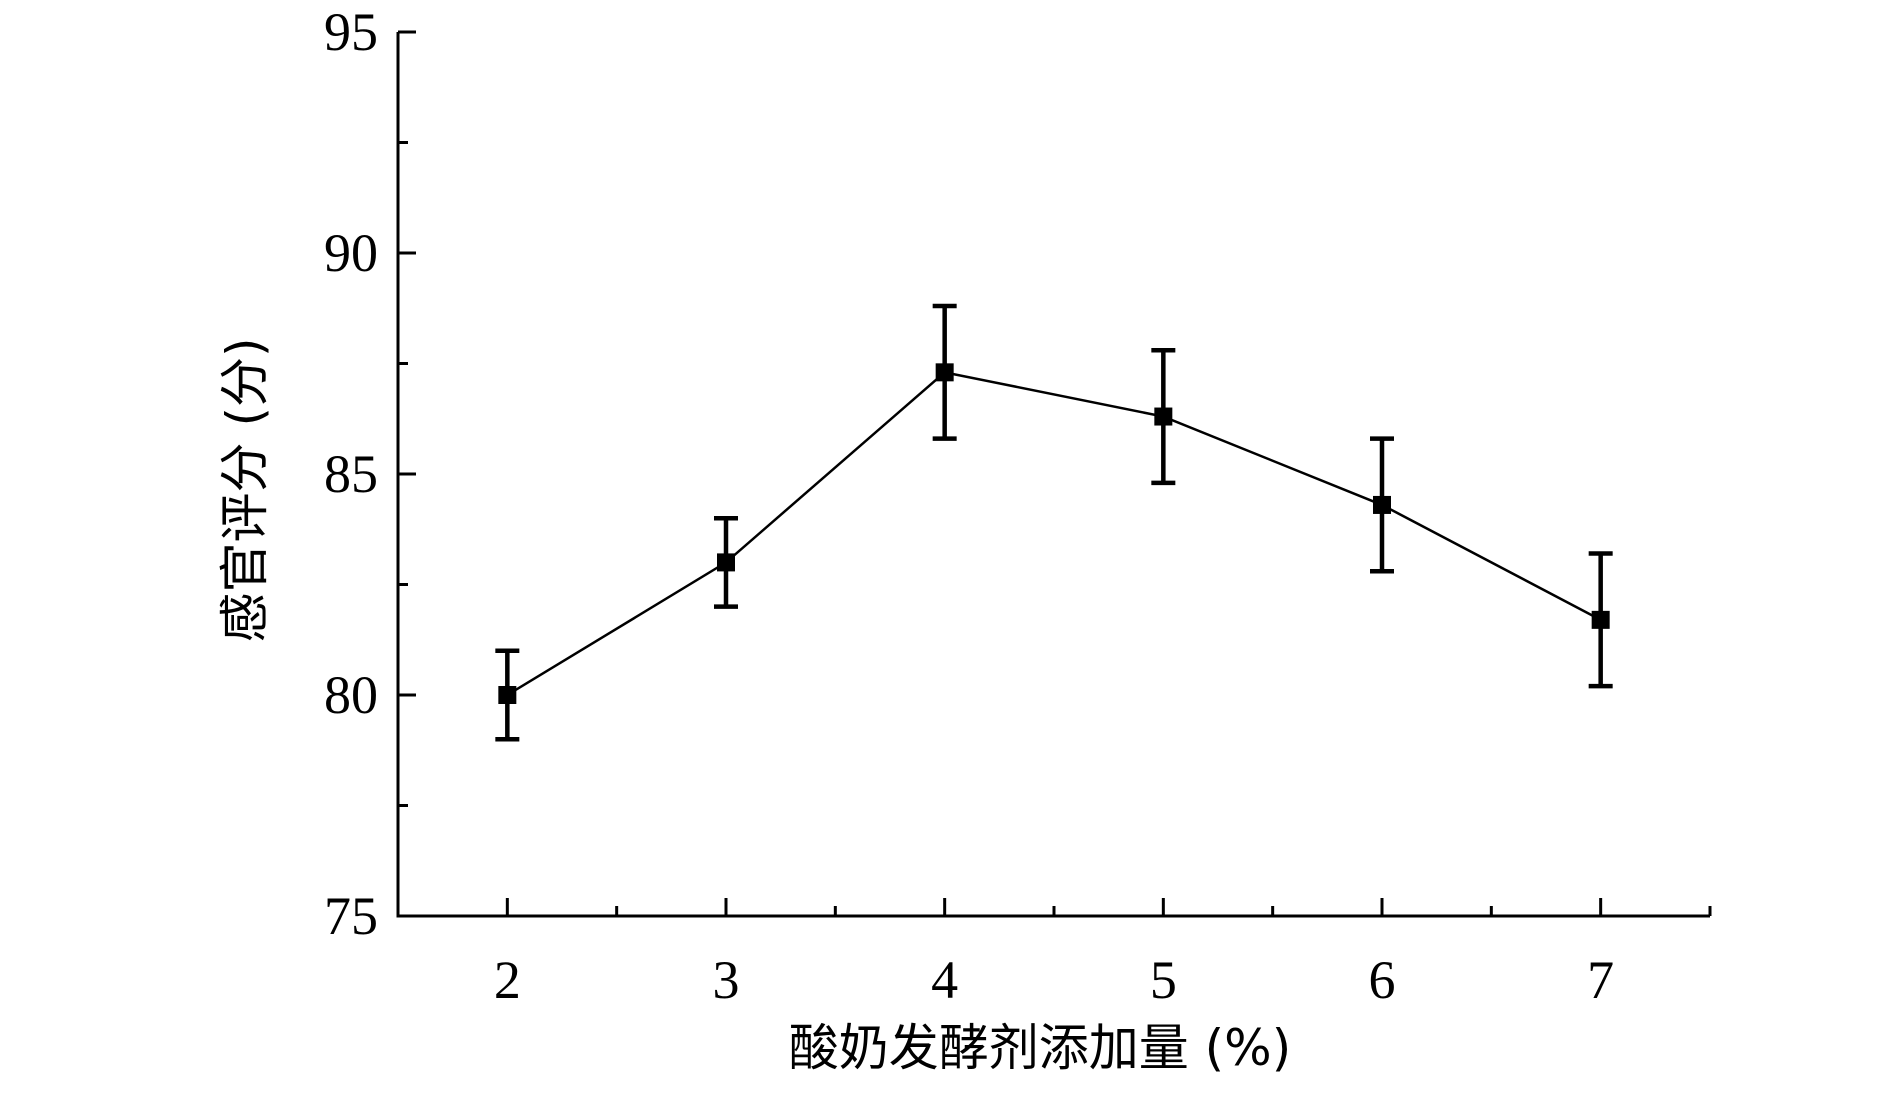 The height and width of the screenshot is (1094, 1890). What do you see at coordinates (245, 490) in the screenshot?
I see `y-axis-title: 感官评分 (分)` at bounding box center [245, 490].